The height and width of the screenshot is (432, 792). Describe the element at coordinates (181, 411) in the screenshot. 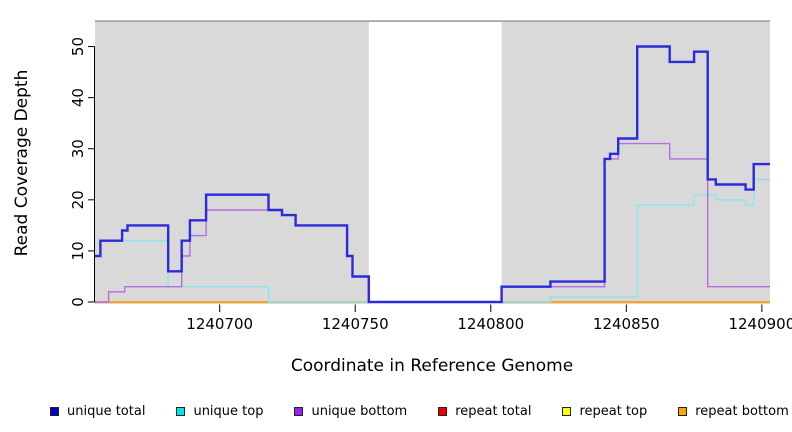

I see `legend-swatch-unique-top` at that location.